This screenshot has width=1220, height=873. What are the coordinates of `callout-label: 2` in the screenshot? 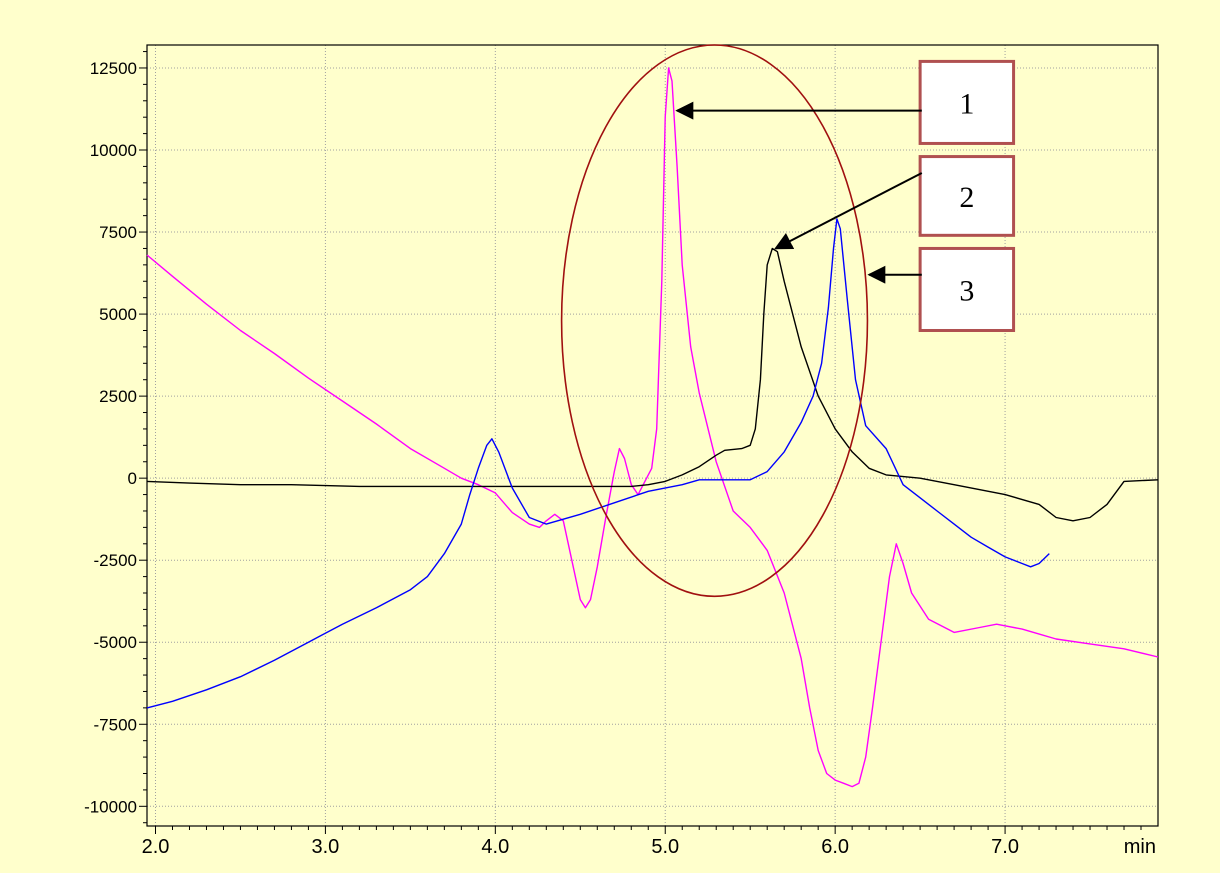 It's located at (966, 197).